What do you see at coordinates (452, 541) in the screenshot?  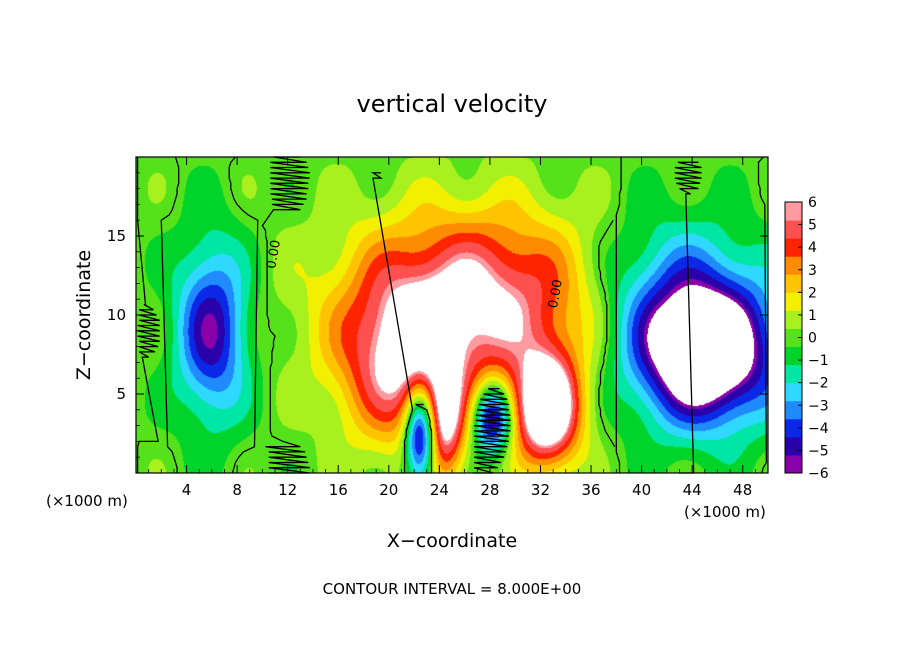 I see `x-axis-label: X−coordinate` at bounding box center [452, 541].